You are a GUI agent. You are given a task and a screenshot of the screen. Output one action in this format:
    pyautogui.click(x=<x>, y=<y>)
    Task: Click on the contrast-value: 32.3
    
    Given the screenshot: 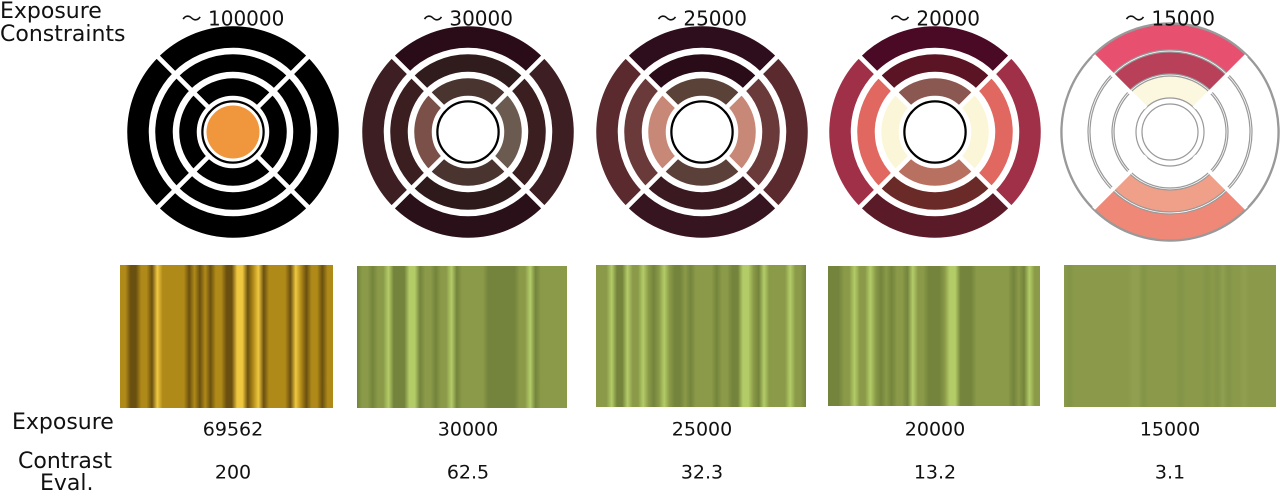 What is the action you would take?
    pyautogui.click(x=702, y=473)
    